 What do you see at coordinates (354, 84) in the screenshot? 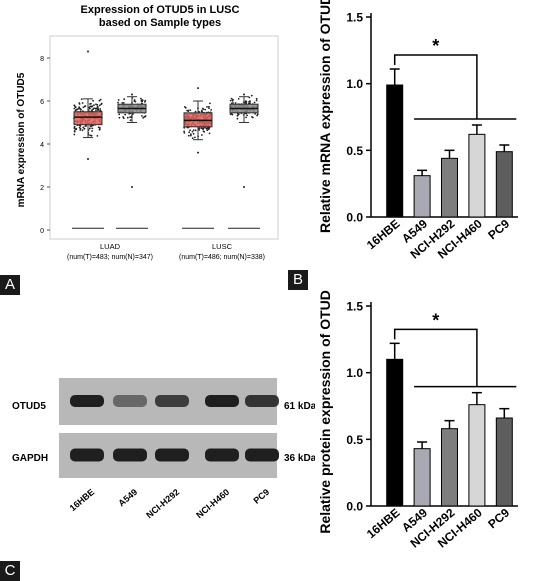
I see `mrna-y-tick-label-1.0: 1.0` at bounding box center [354, 84].